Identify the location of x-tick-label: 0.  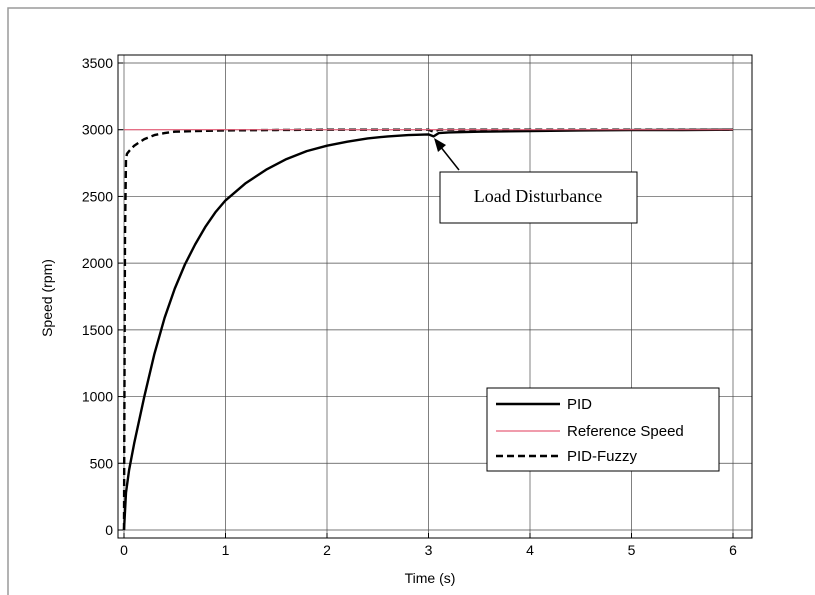
(124, 550).